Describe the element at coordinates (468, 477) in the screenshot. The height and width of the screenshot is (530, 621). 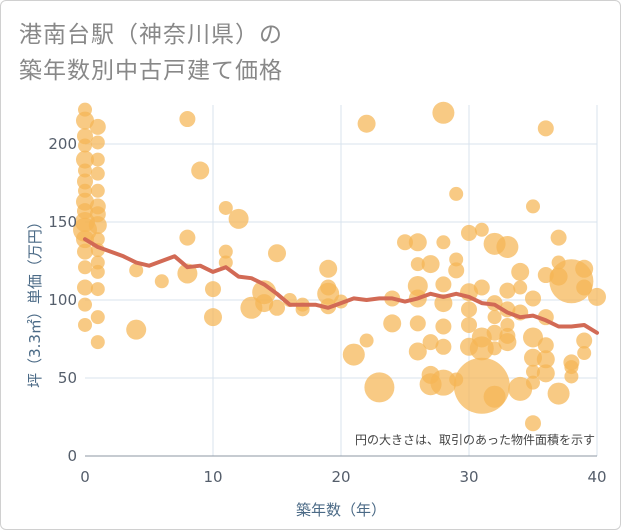
I see `x-tick-label: 30` at that location.